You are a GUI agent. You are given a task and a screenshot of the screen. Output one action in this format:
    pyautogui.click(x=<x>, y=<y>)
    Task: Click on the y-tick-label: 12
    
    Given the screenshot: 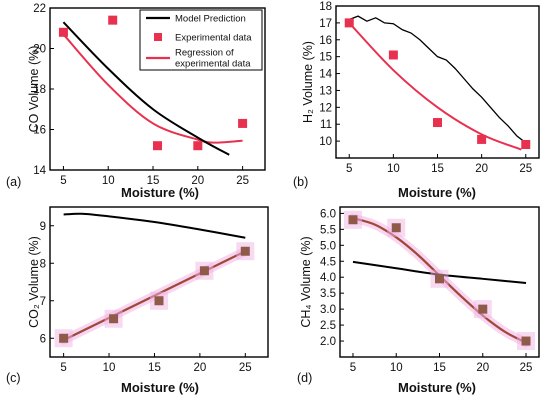 What is the action you would take?
    pyautogui.click(x=325, y=108)
    